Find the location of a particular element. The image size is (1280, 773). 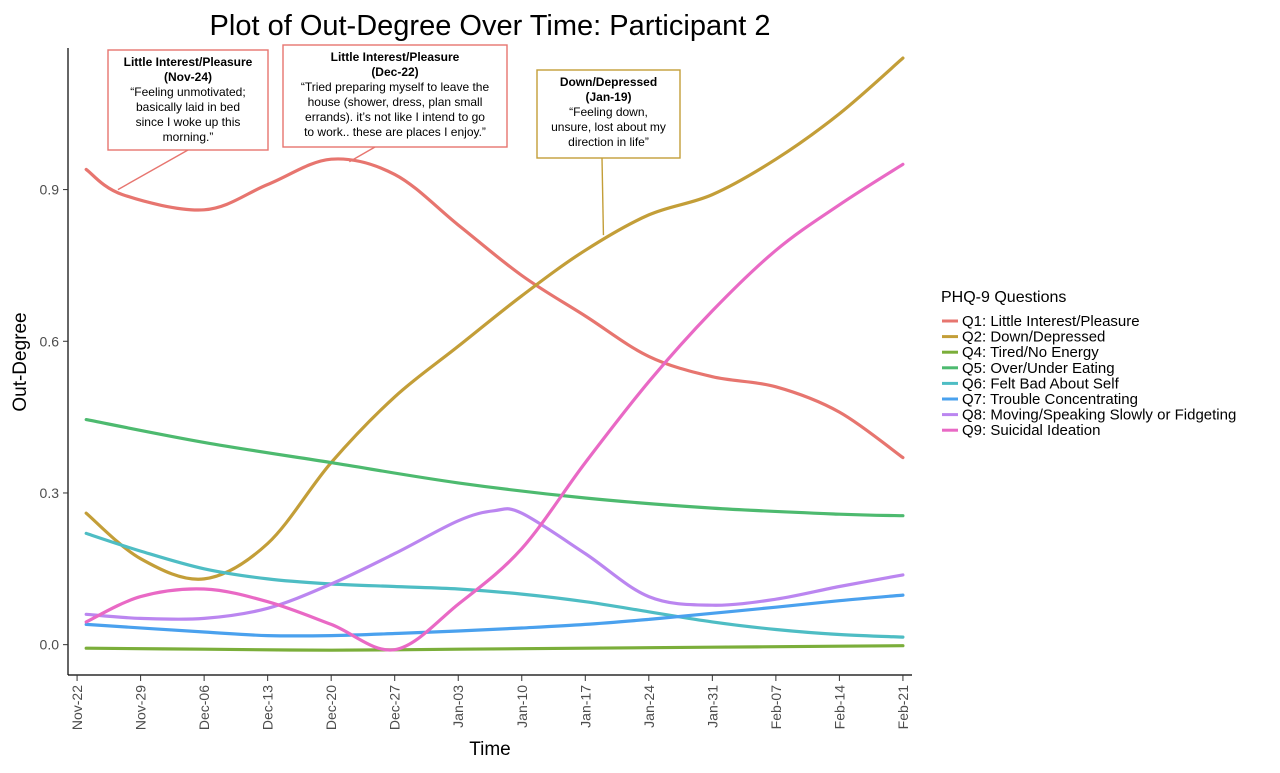

annotation-quote-line: since I woke up this is located at coordinates (188, 122).